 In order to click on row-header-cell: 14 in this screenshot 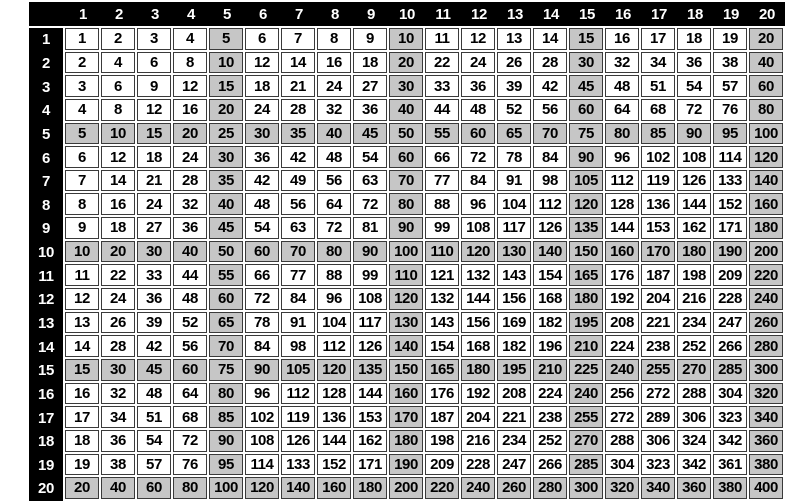, I will do `click(46, 347)`.